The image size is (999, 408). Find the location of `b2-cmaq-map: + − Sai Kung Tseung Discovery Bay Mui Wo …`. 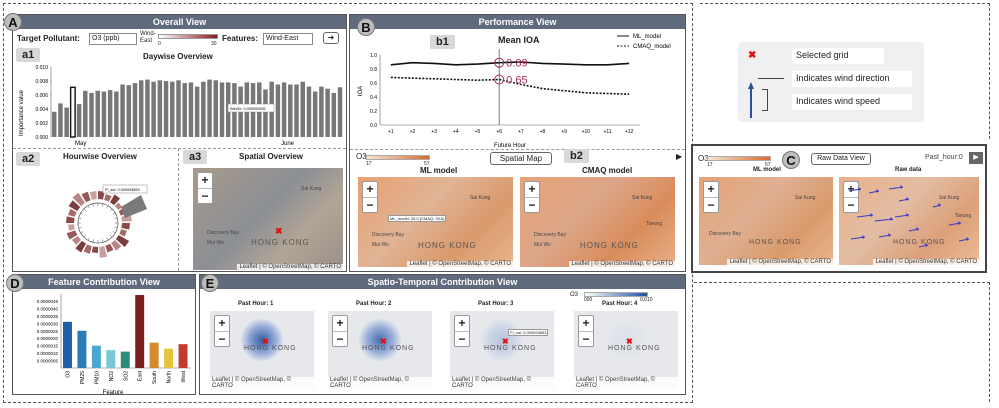

b2-cmaq-map: + − Sai Kung Tseung Discovery Bay Mui Wo … is located at coordinates (597, 222).